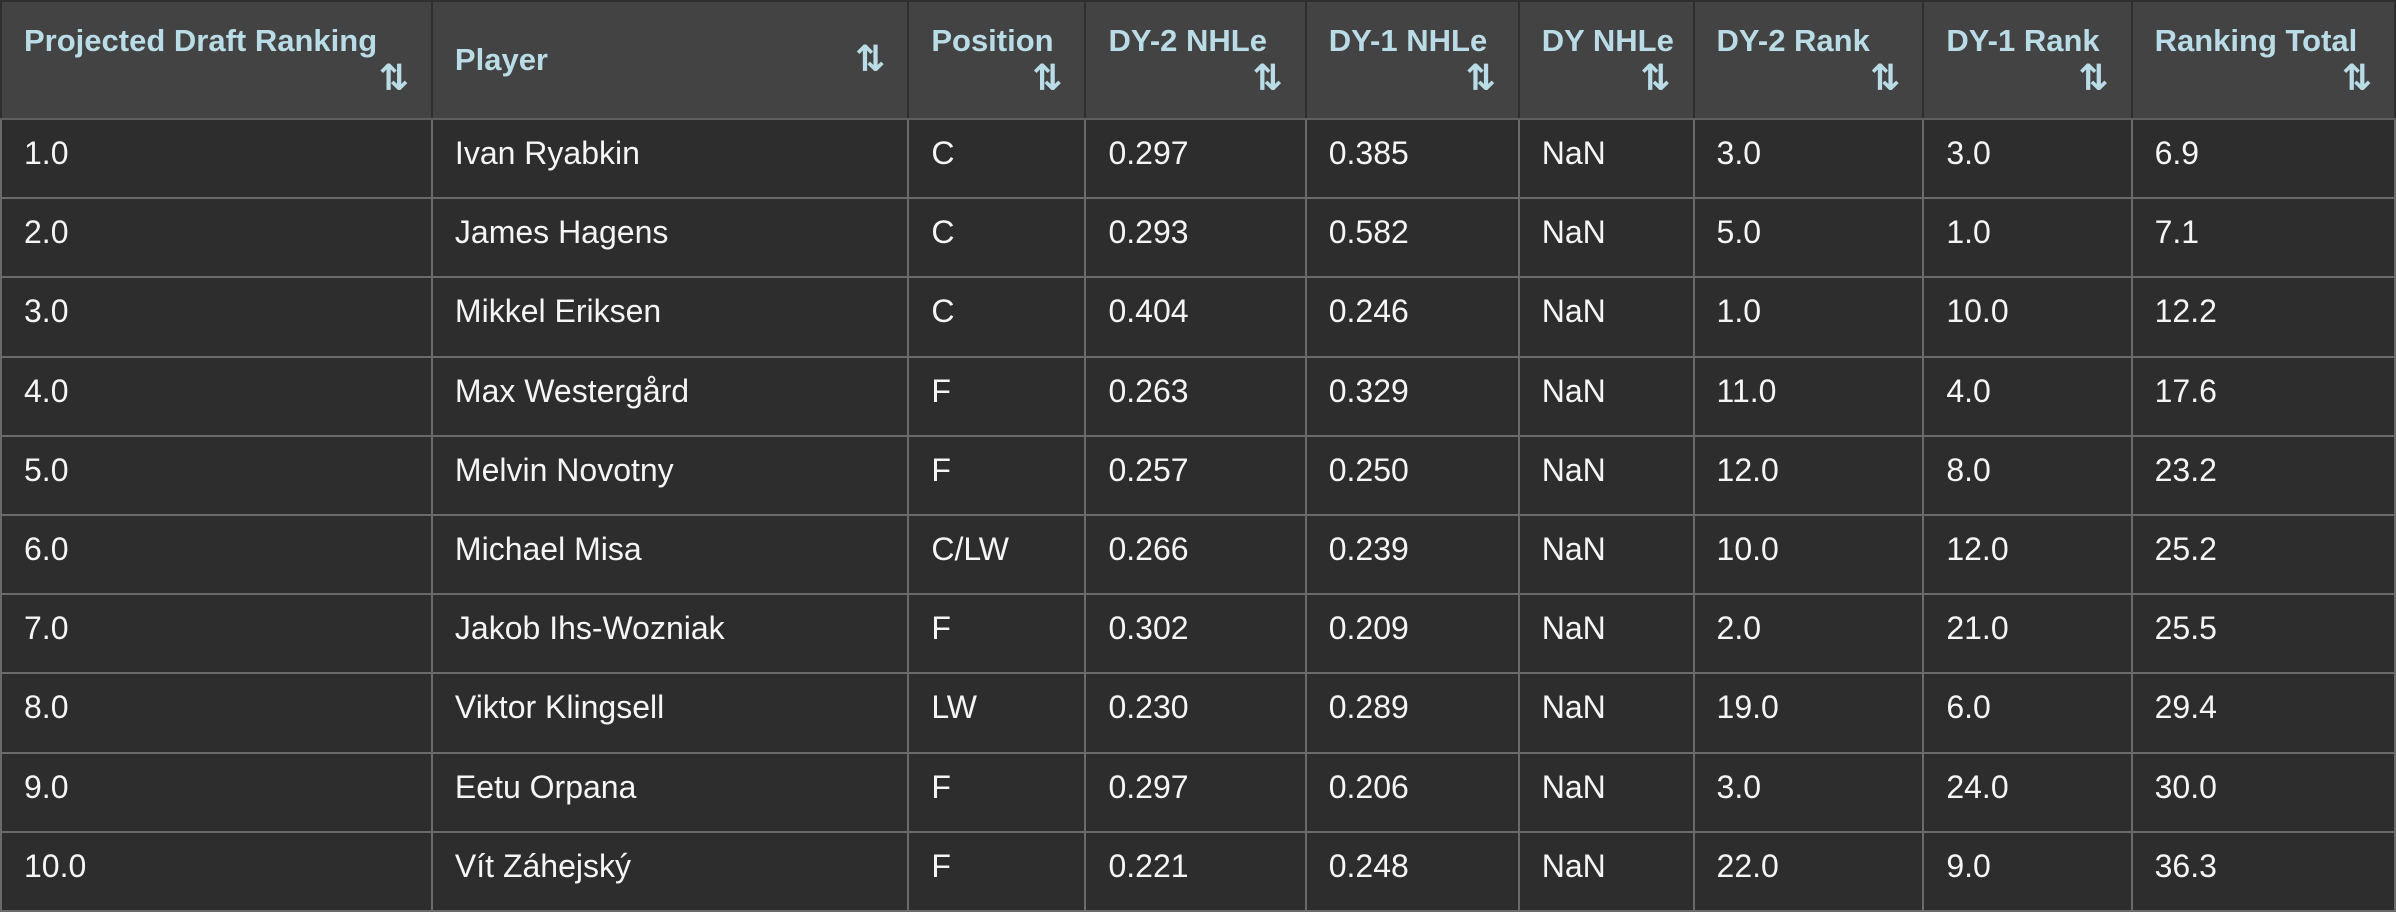 Image resolution: width=2396 pixels, height=912 pixels. I want to click on cell-projected-draft-ranking: 10.0, so click(216, 871).